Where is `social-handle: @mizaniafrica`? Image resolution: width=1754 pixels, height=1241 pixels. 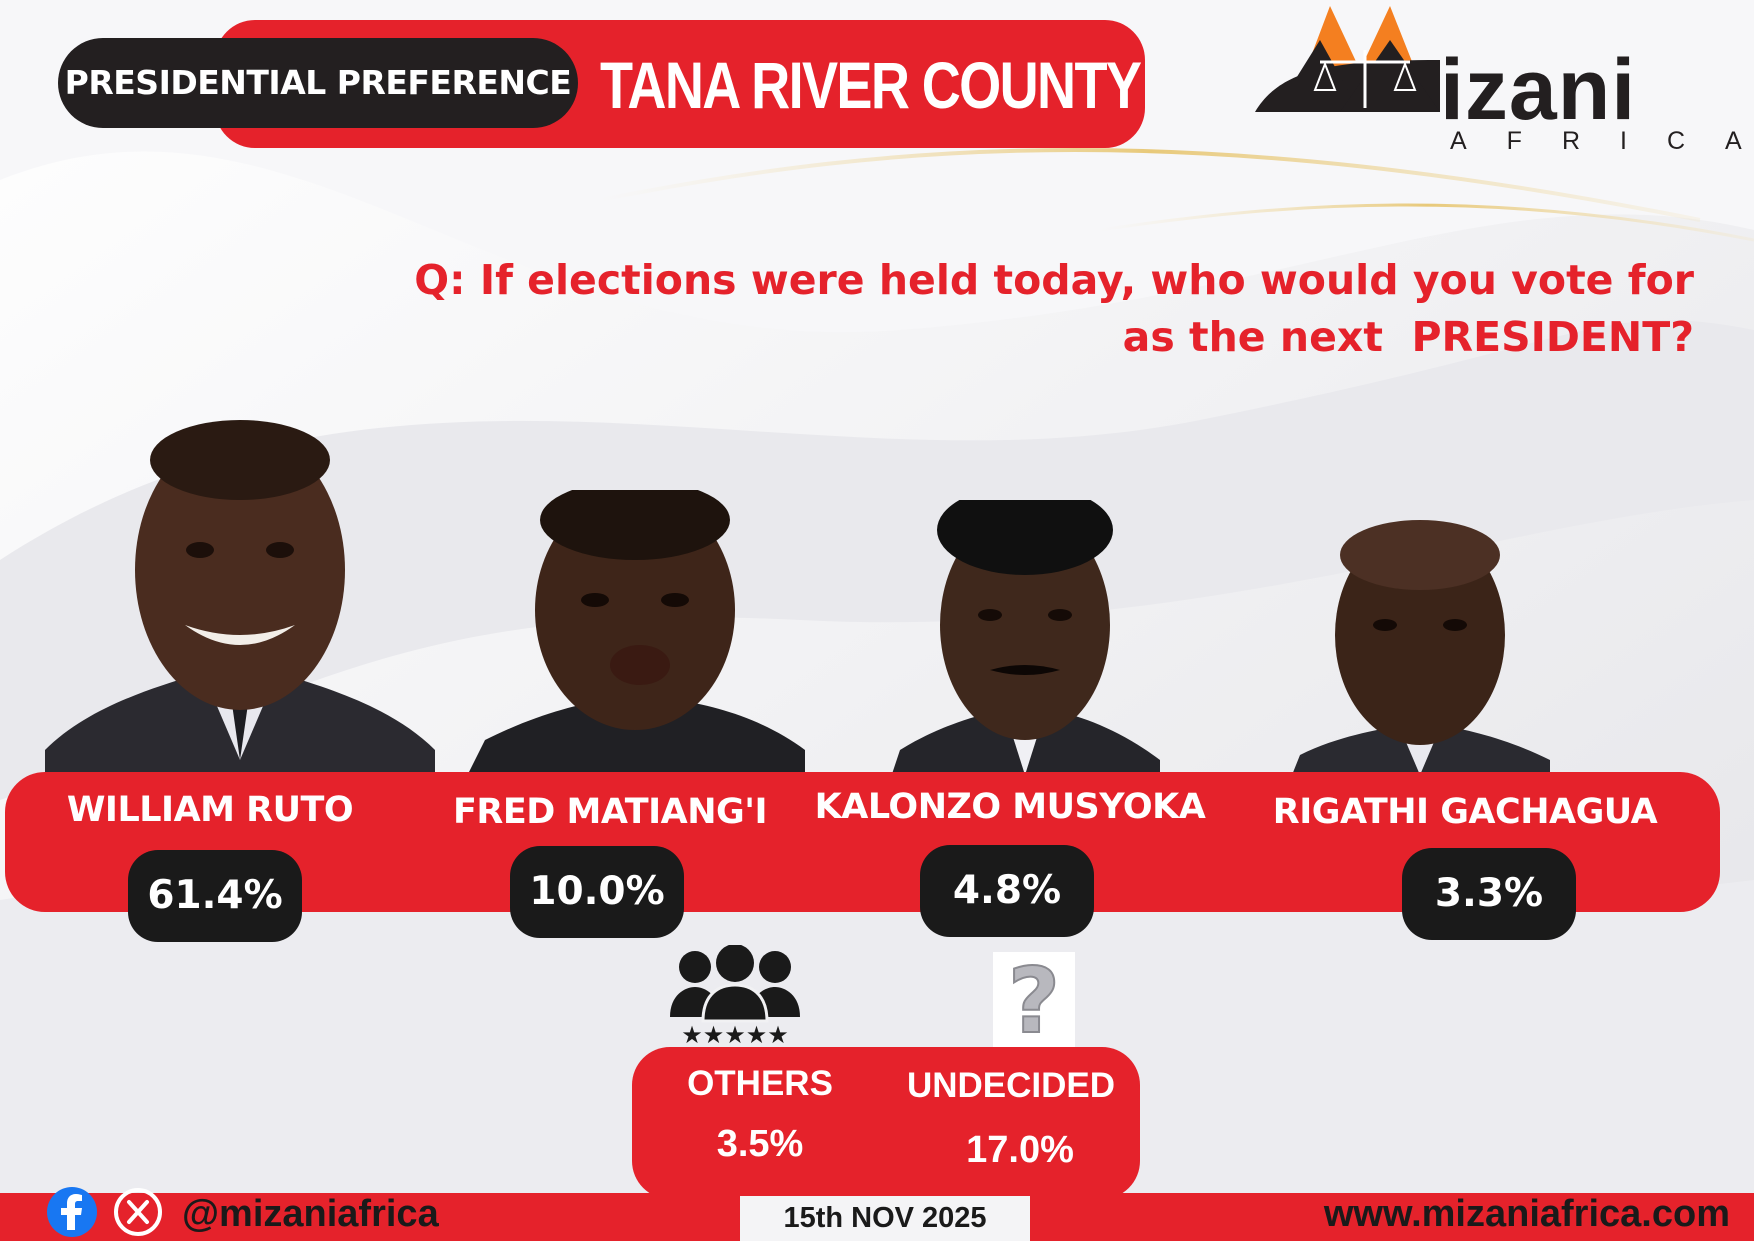
social-handle: @mizaniafrica is located at coordinates (310, 1214).